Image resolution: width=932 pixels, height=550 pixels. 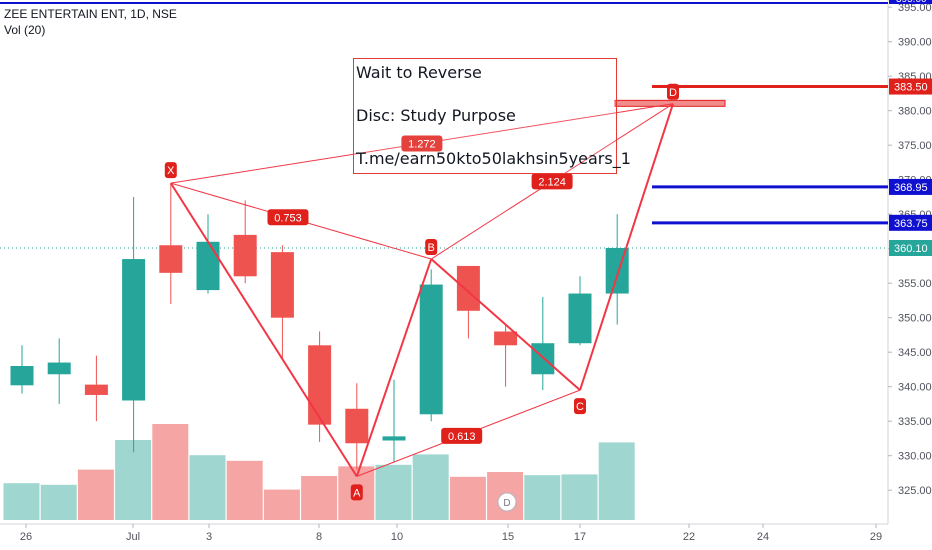 I want to click on symbol-title: ZEE ENTERTAIN ENT, 1D, NSE, so click(x=90, y=14).